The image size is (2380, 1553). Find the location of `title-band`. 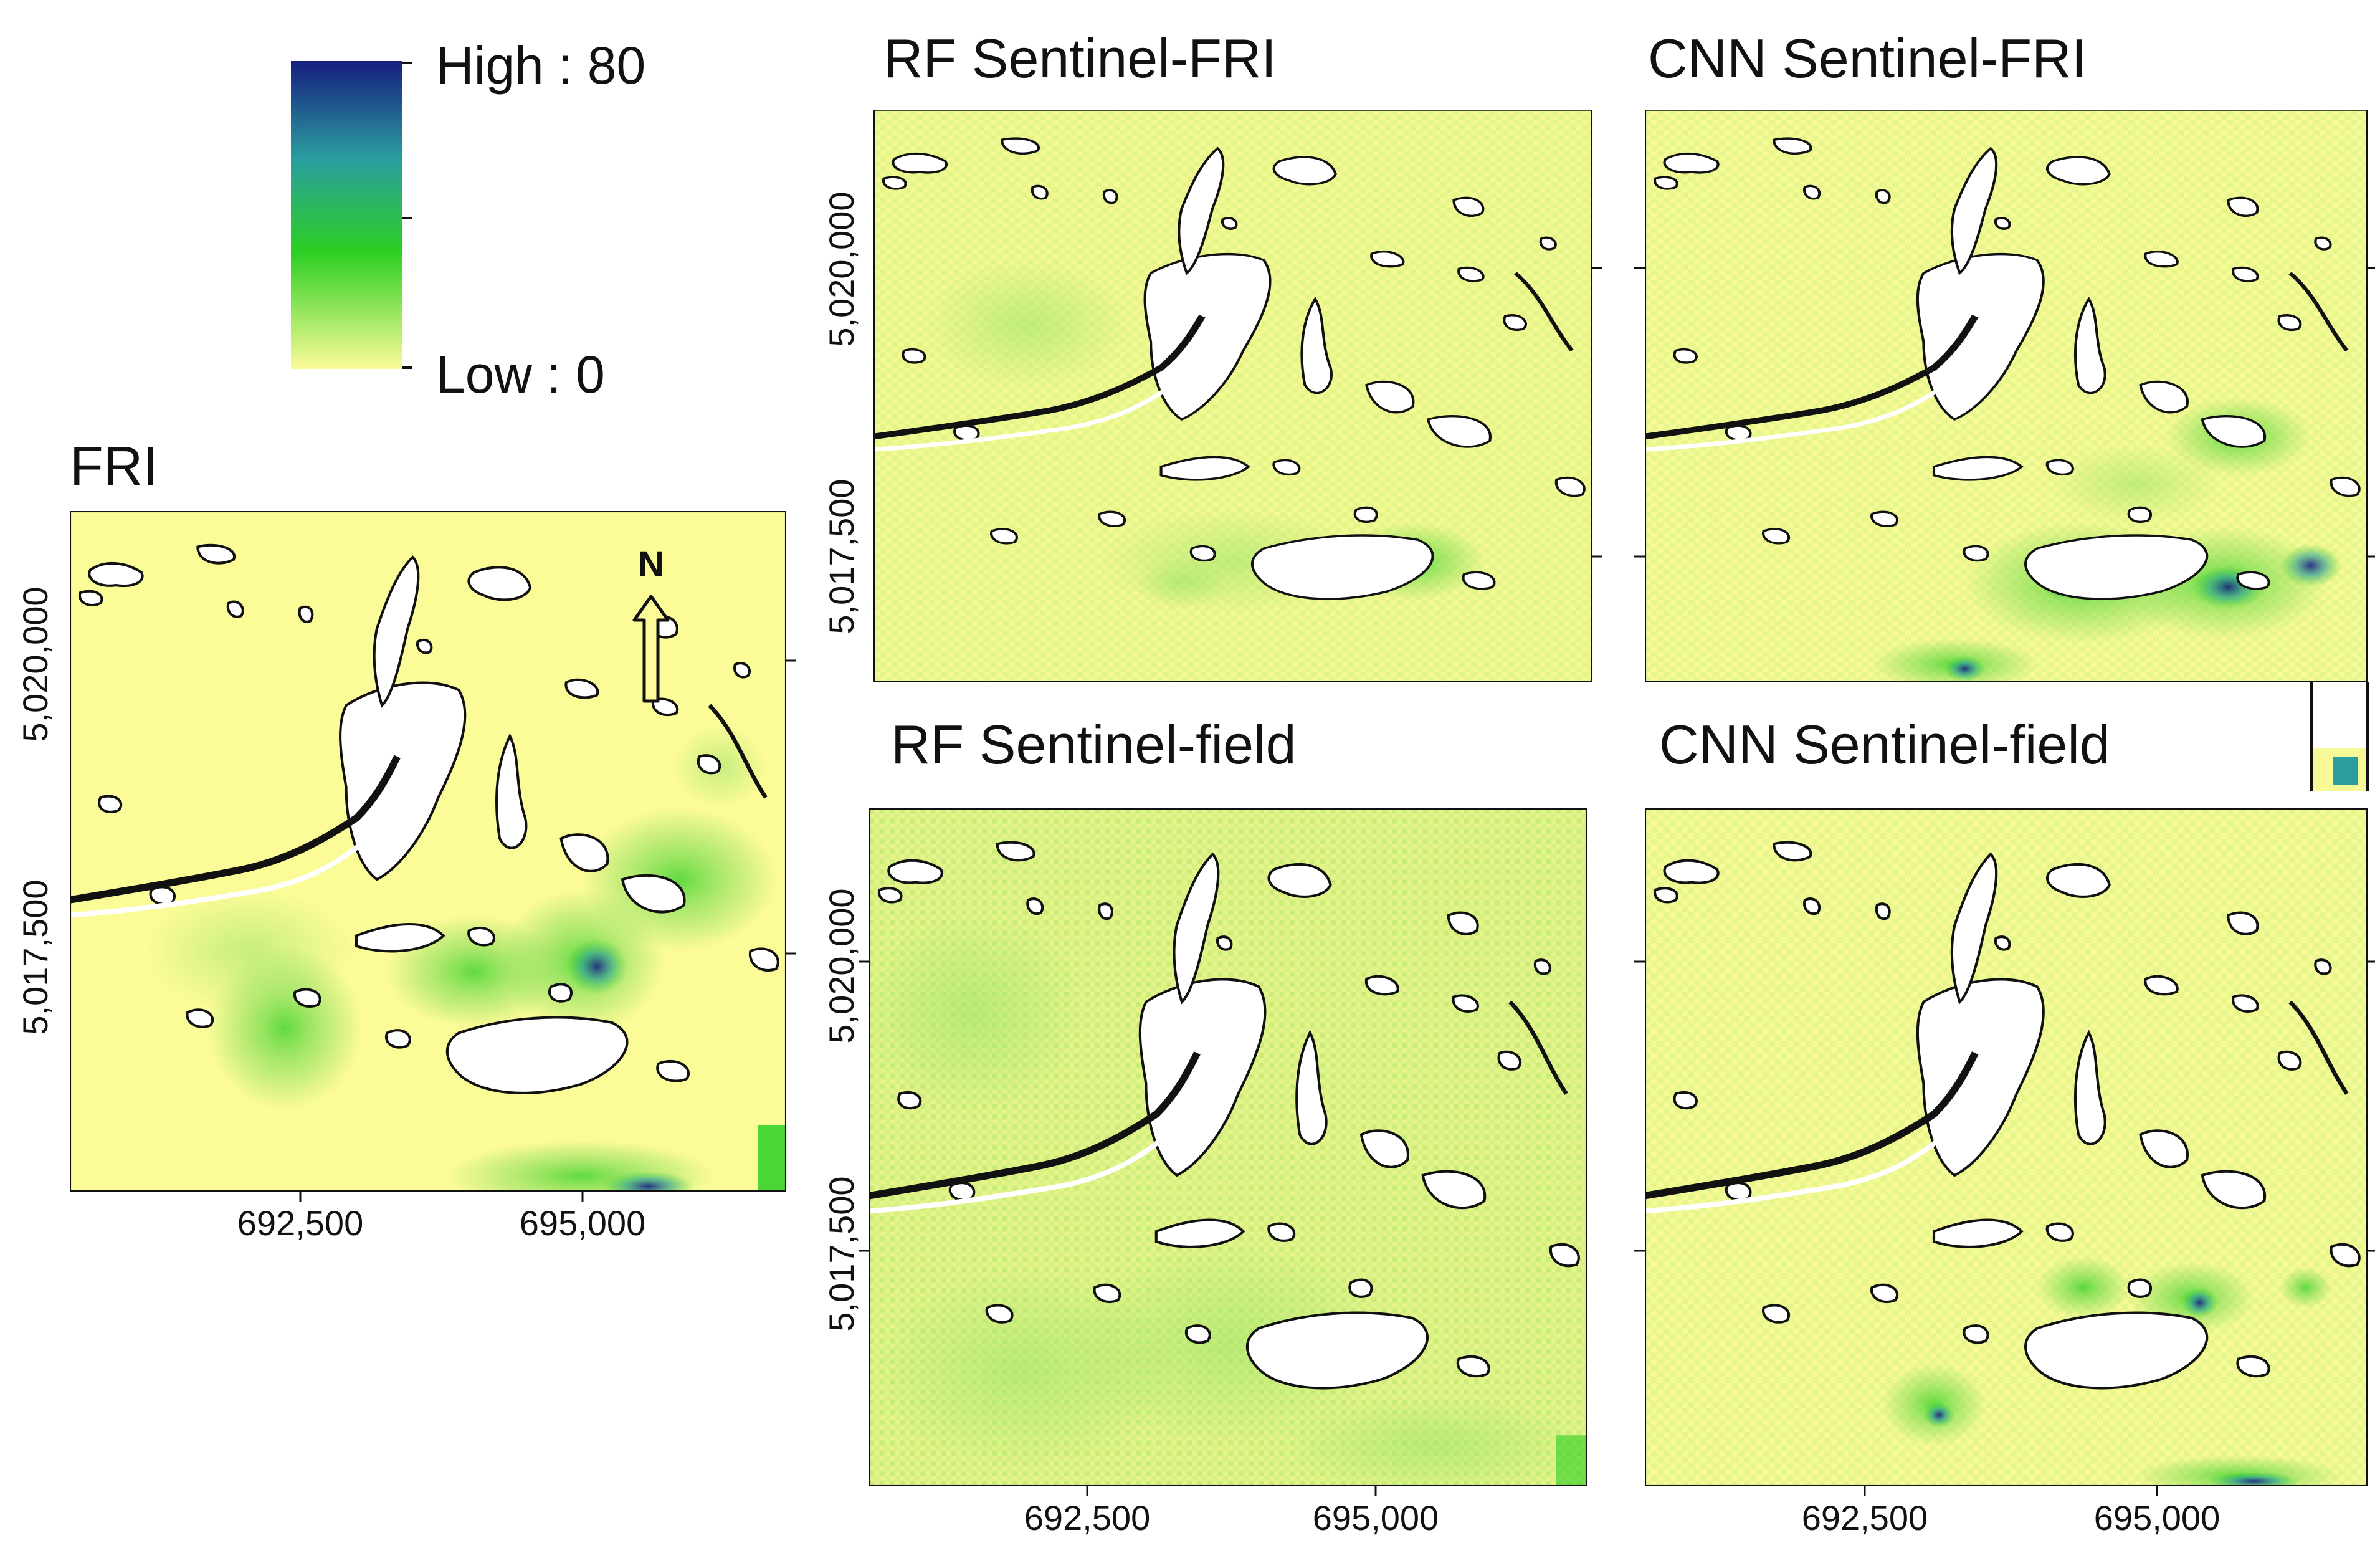

title-band is located at coordinates (1592, 736).